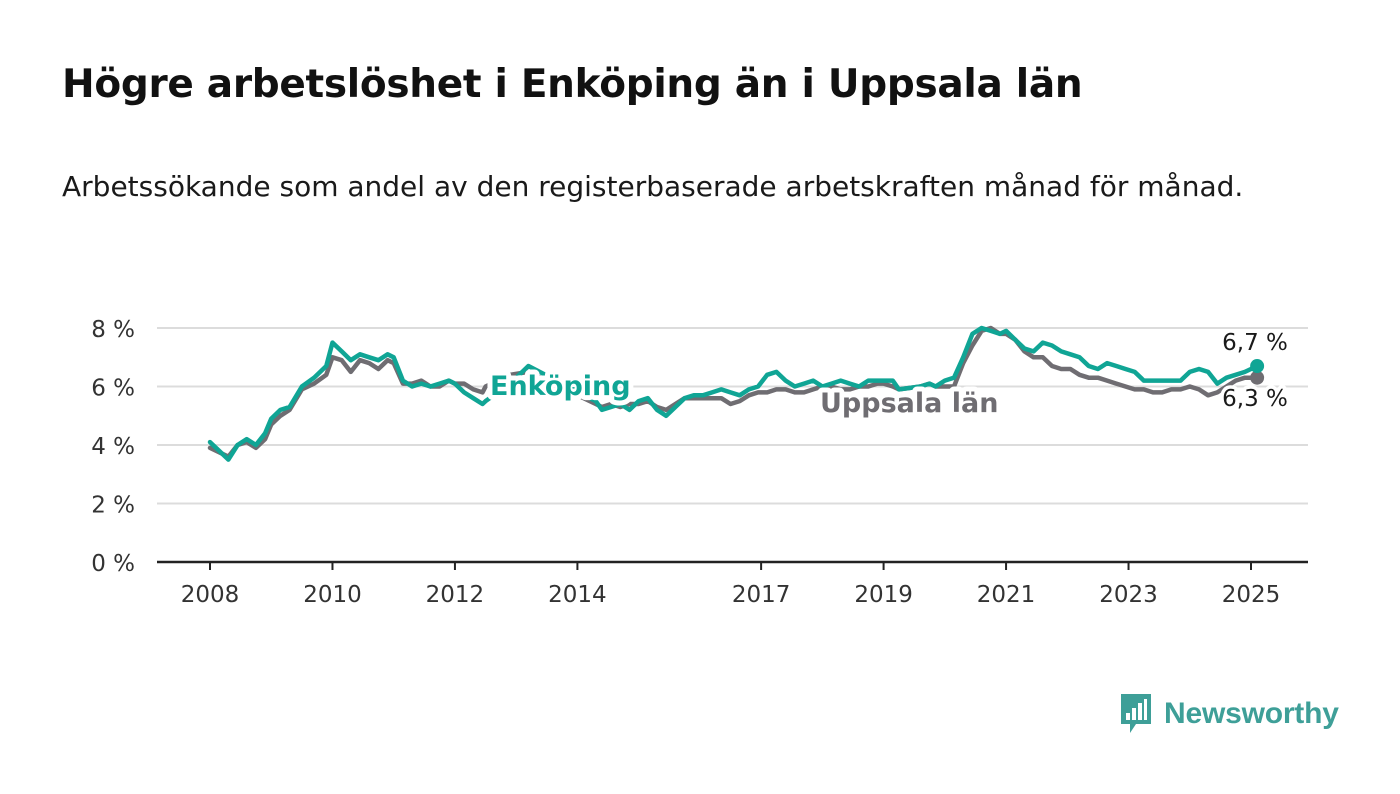  I want to click on y-tick-label: 4 %, so click(113, 447).